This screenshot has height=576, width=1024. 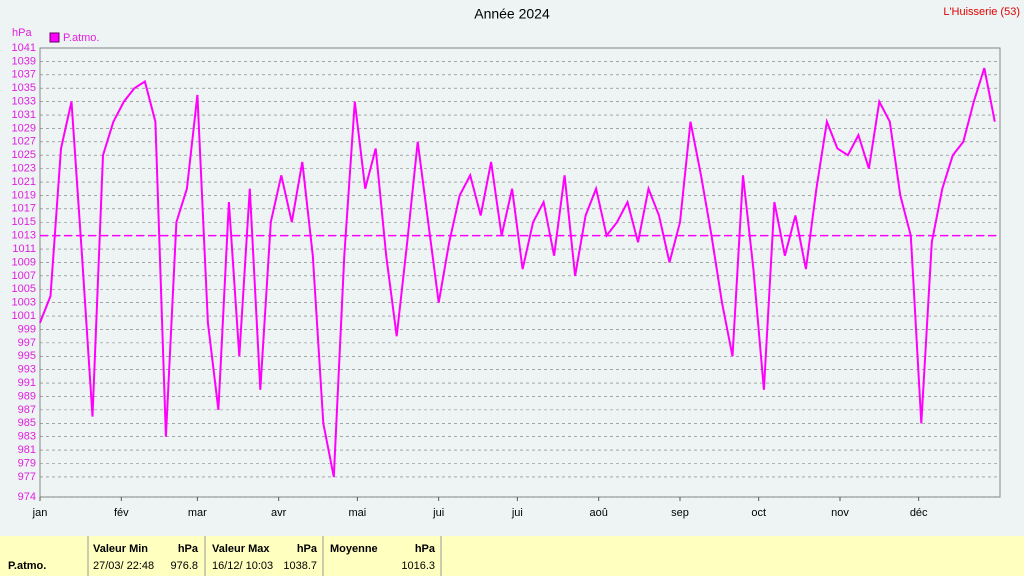 I want to click on x-tick-label: avr, so click(x=279, y=513).